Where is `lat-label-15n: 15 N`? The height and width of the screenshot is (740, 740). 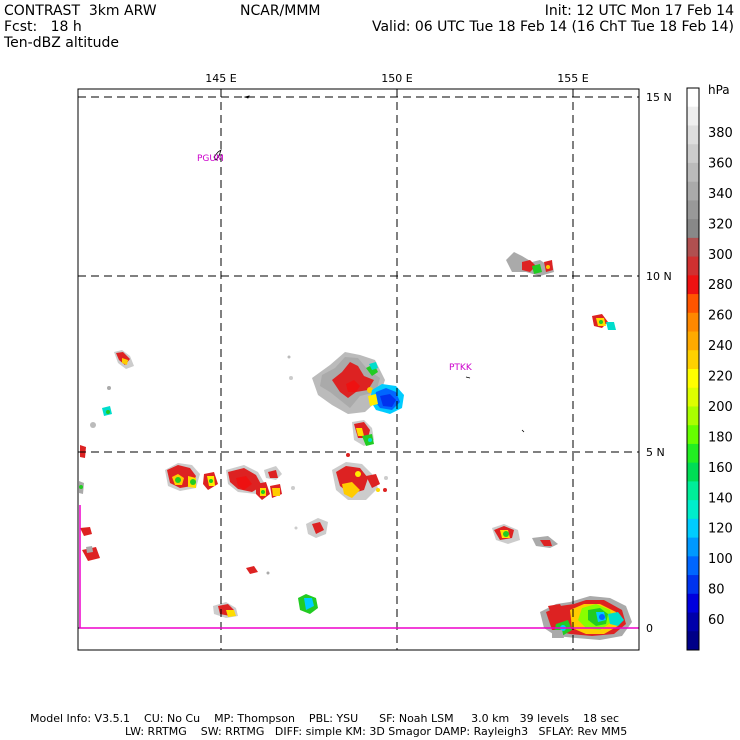 lat-label-15n: 15 N is located at coordinates (659, 97).